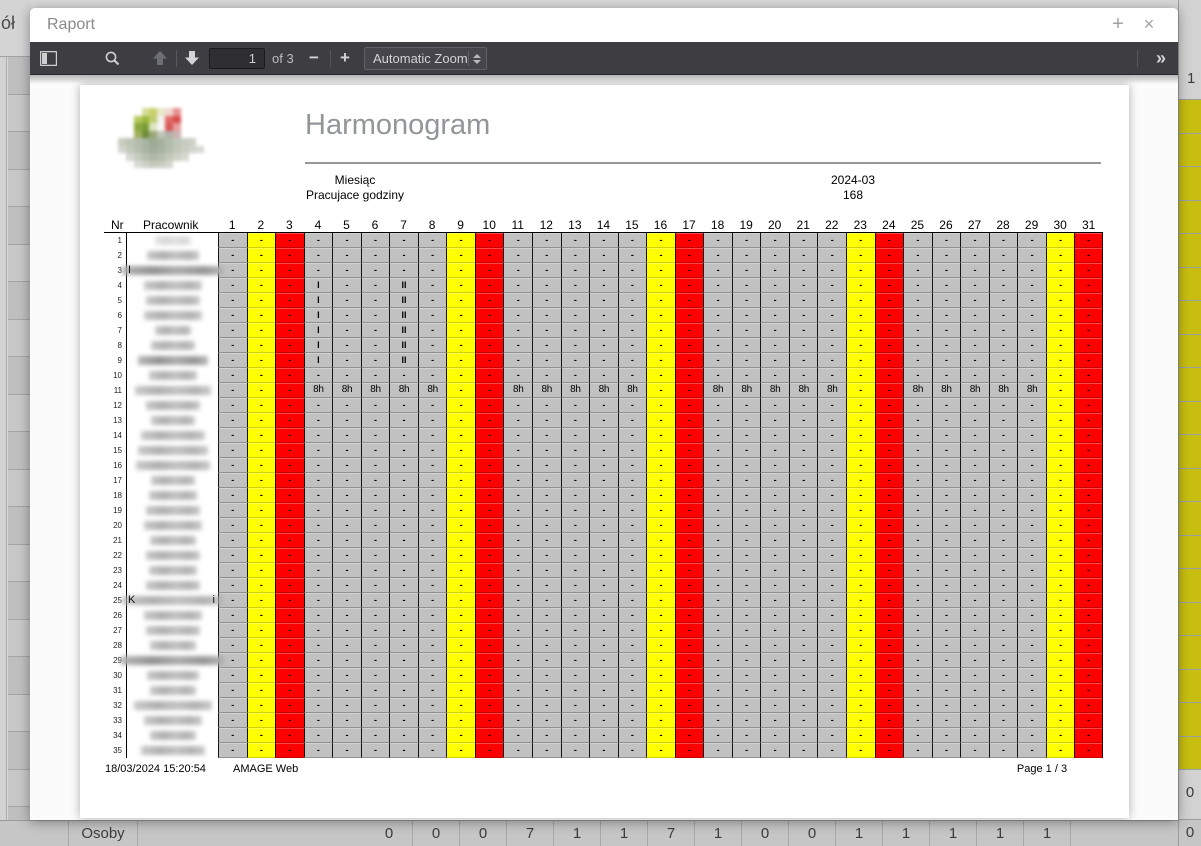 The height and width of the screenshot is (846, 1201). What do you see at coordinates (15, 450) in the screenshot?
I see `background-left-column` at bounding box center [15, 450].